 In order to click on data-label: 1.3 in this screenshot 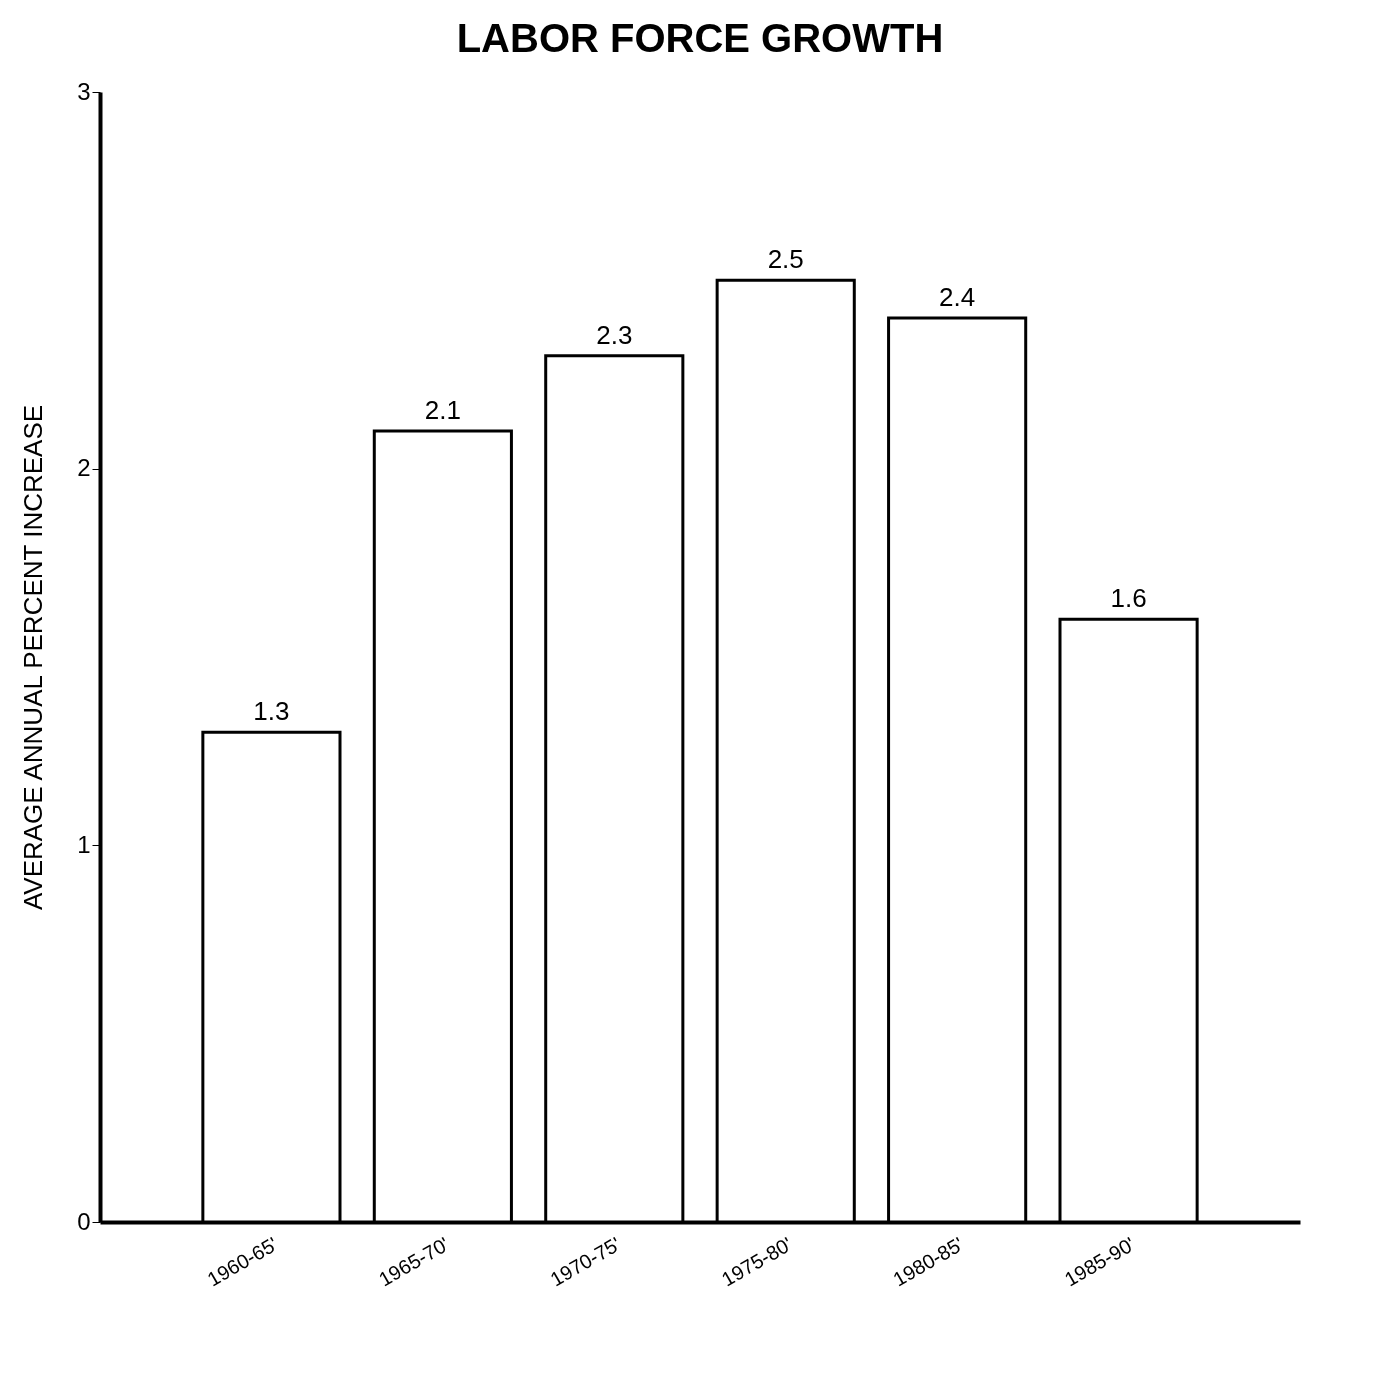, I will do `click(271, 711)`.